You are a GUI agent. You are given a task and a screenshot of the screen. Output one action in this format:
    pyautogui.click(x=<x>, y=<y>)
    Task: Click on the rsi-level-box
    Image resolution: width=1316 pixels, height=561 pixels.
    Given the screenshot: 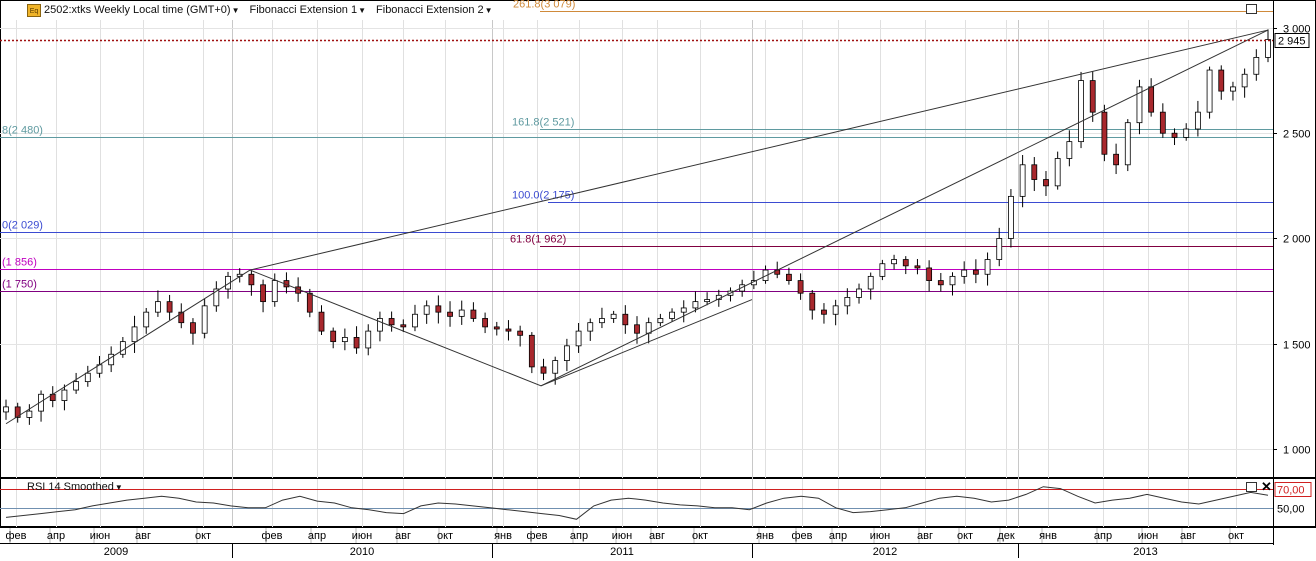 What is the action you would take?
    pyautogui.click(x=1293, y=489)
    